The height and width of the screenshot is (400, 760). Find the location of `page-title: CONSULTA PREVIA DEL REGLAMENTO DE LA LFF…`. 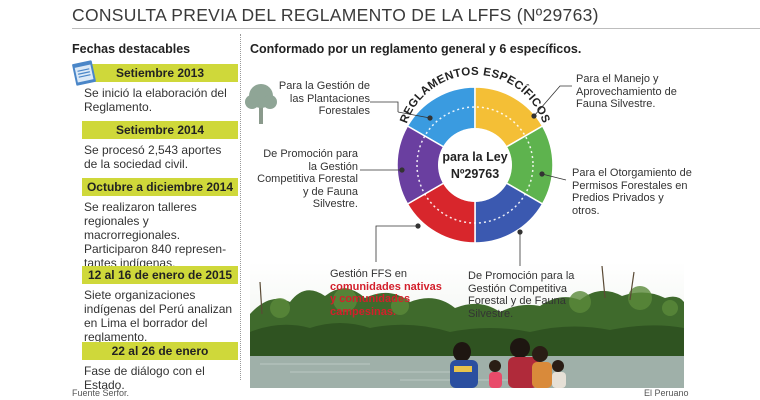

page-title: CONSULTA PREVIA DEL REGLAMENTO DE LA LFF… is located at coordinates (335, 15).